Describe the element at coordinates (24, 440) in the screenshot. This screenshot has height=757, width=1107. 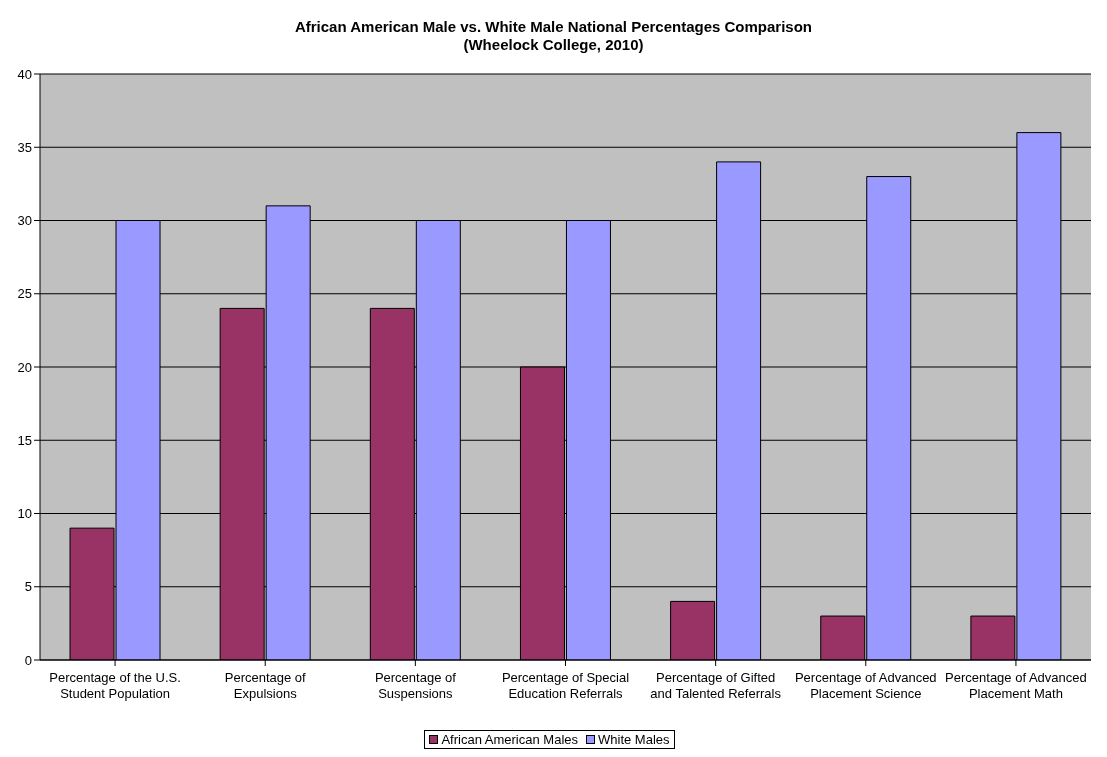
I see `y-tick-label: 15` at that location.